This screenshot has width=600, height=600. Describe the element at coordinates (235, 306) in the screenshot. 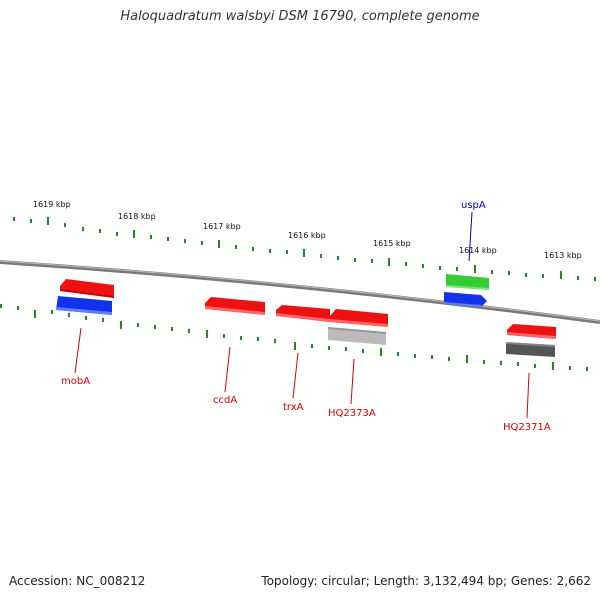

I see `gene-ccdA-feature` at that location.